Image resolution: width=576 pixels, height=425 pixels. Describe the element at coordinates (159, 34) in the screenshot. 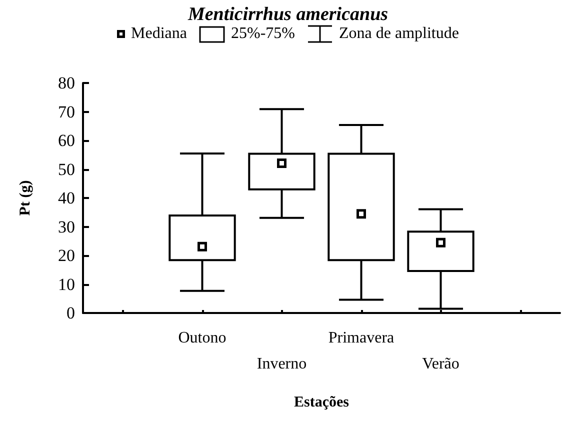

I see `text: Mediana` at that location.